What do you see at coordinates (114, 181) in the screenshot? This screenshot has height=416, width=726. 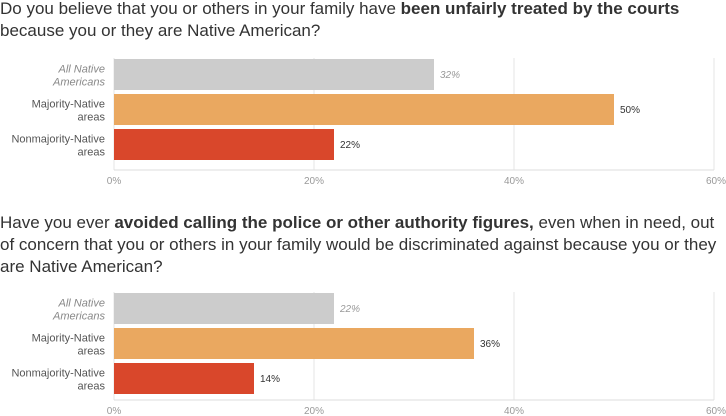 I see `chart-1-tick-label: 0%` at bounding box center [114, 181].